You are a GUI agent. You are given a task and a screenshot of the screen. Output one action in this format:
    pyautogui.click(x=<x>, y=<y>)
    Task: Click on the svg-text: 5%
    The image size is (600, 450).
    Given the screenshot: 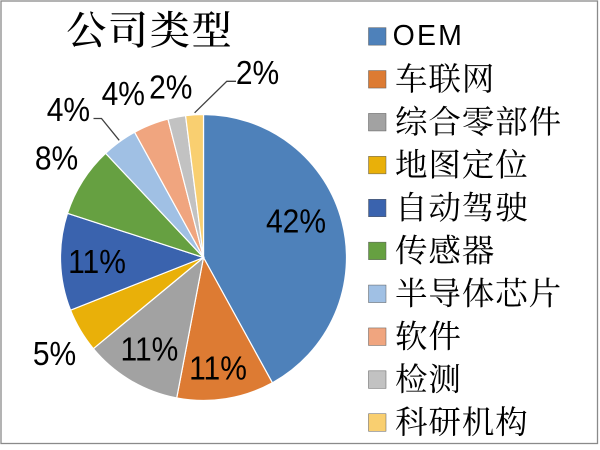 What is the action you would take?
    pyautogui.click(x=54, y=353)
    